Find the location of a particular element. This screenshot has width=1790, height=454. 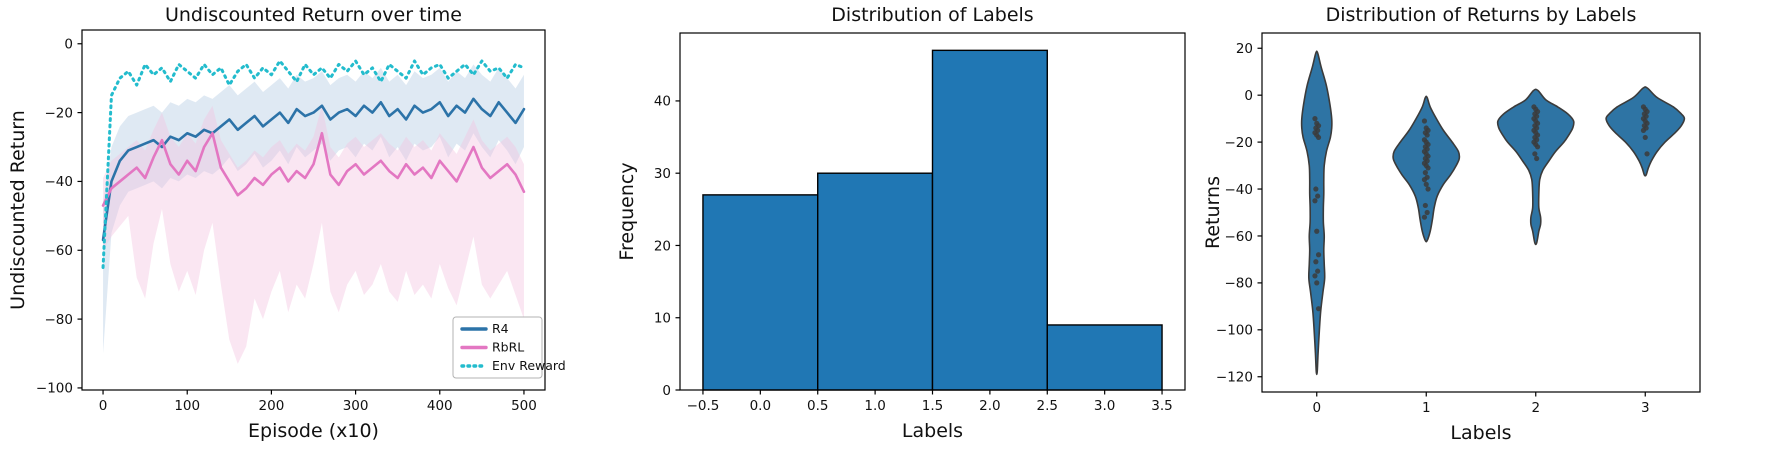

legend: R4 RbRL Env Reward is located at coordinates (509, 347).